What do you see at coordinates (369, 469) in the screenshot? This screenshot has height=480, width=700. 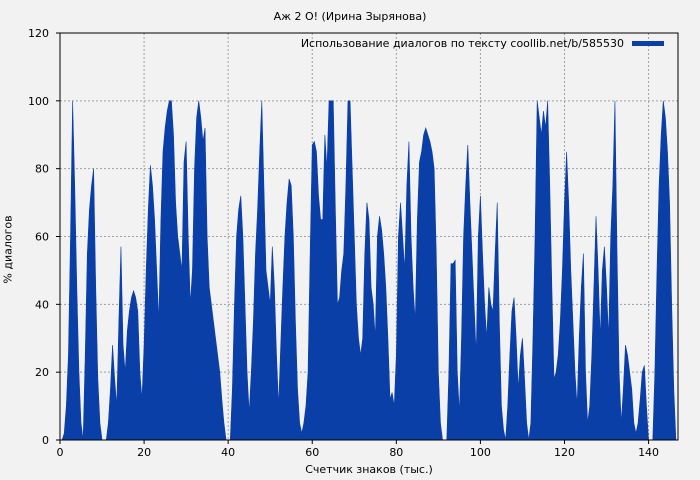 I see `x-axis-label: Счетчик знаков (тыс.)` at bounding box center [369, 469].